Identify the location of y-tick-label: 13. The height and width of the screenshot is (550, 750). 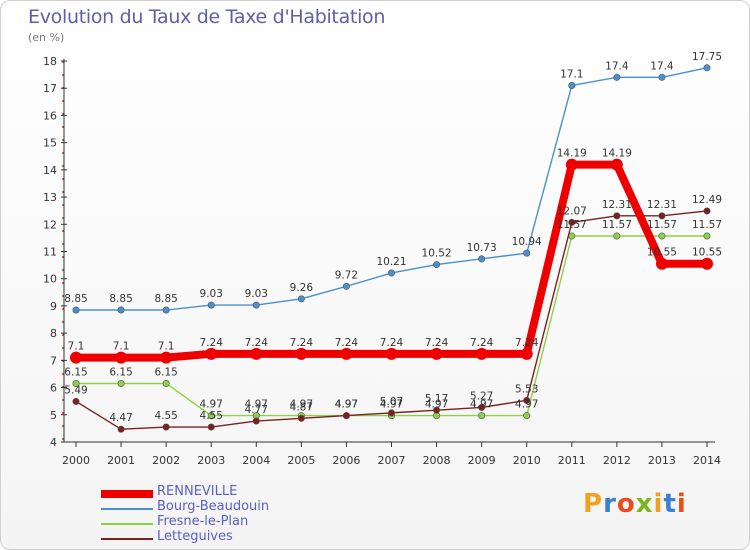
(50, 197).